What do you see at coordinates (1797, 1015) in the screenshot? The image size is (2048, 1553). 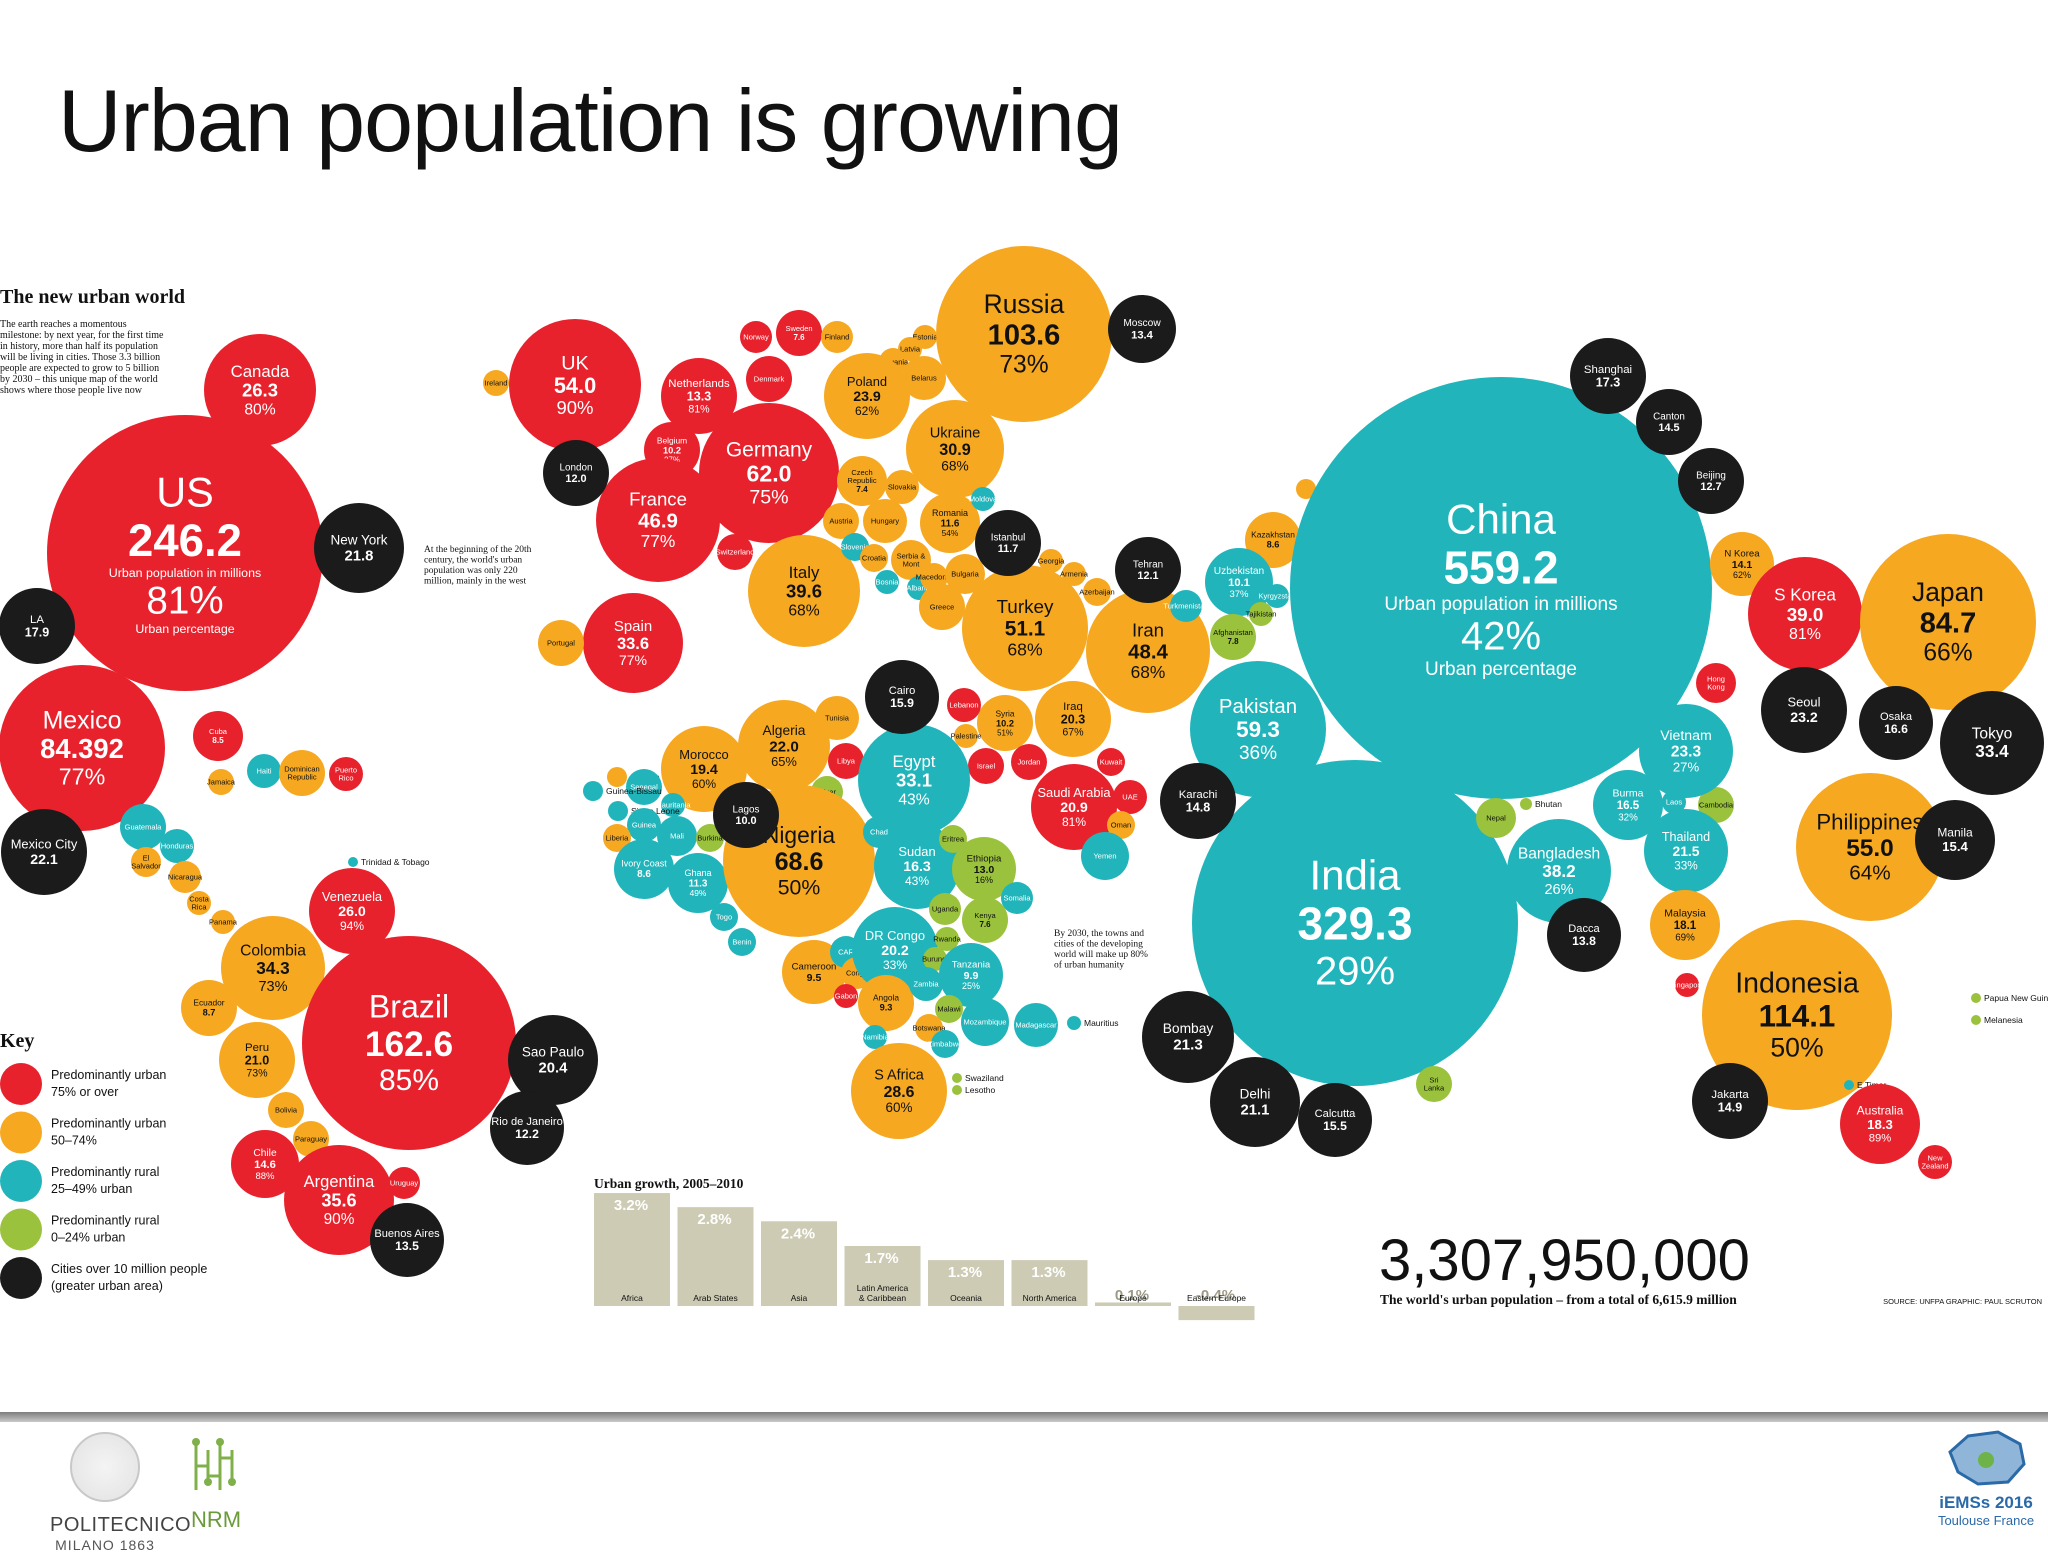 I see `bubble-text: 114.1` at bounding box center [1797, 1015].